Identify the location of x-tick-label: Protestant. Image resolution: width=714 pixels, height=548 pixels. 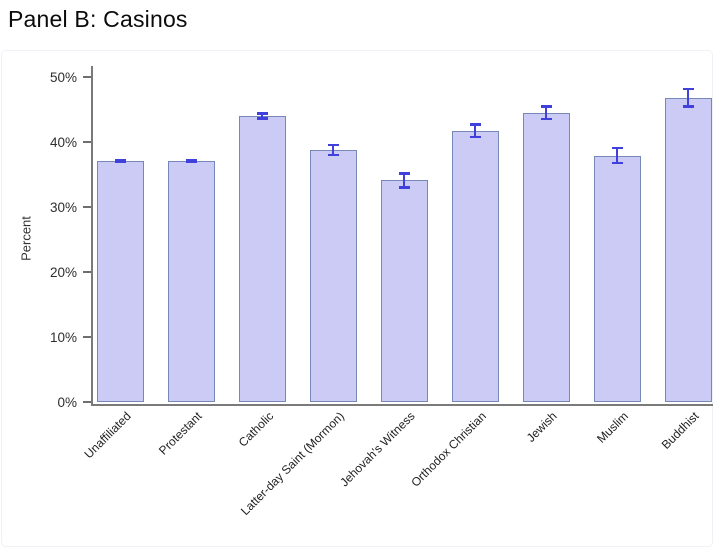
(180, 433).